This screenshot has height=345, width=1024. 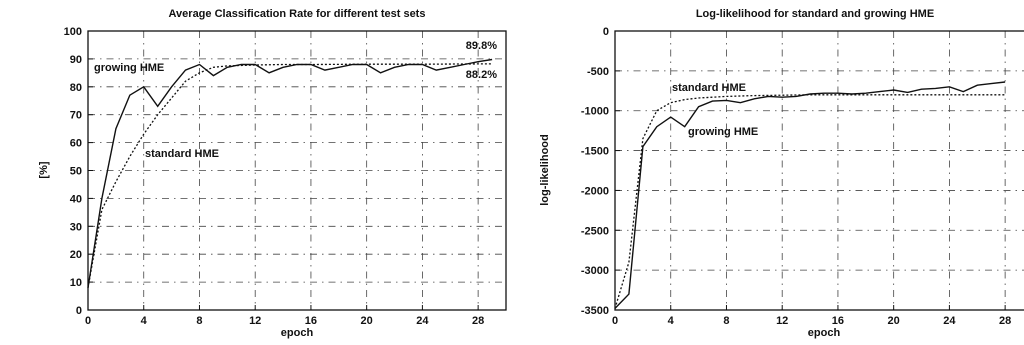 I want to click on y-tick-label: -1000, so click(x=595, y=112).